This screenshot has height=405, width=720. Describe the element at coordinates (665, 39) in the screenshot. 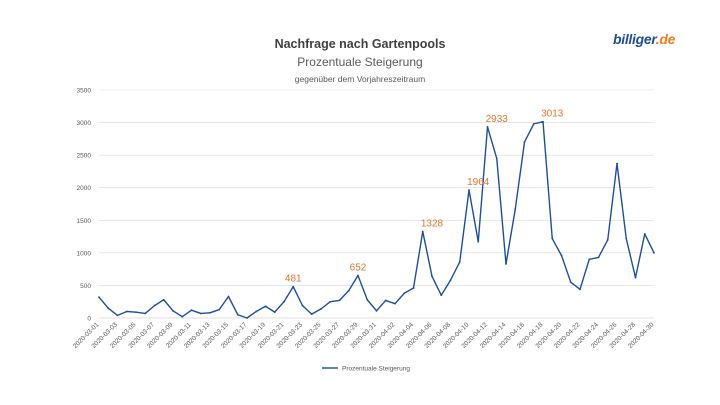

I see `brand-logo-part2: .de` at that location.